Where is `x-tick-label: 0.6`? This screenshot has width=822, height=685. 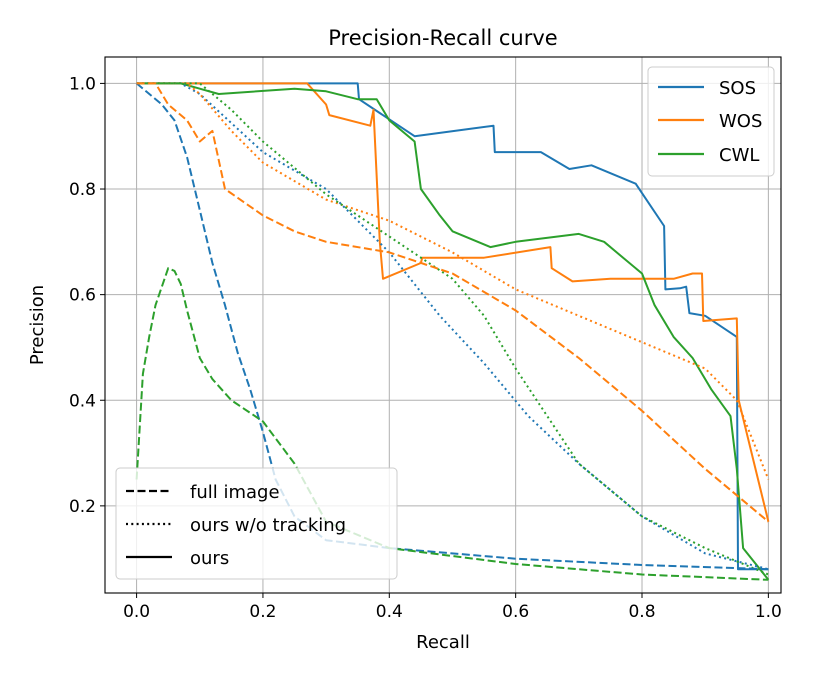 x-tick-label: 0.6 is located at coordinates (515, 612).